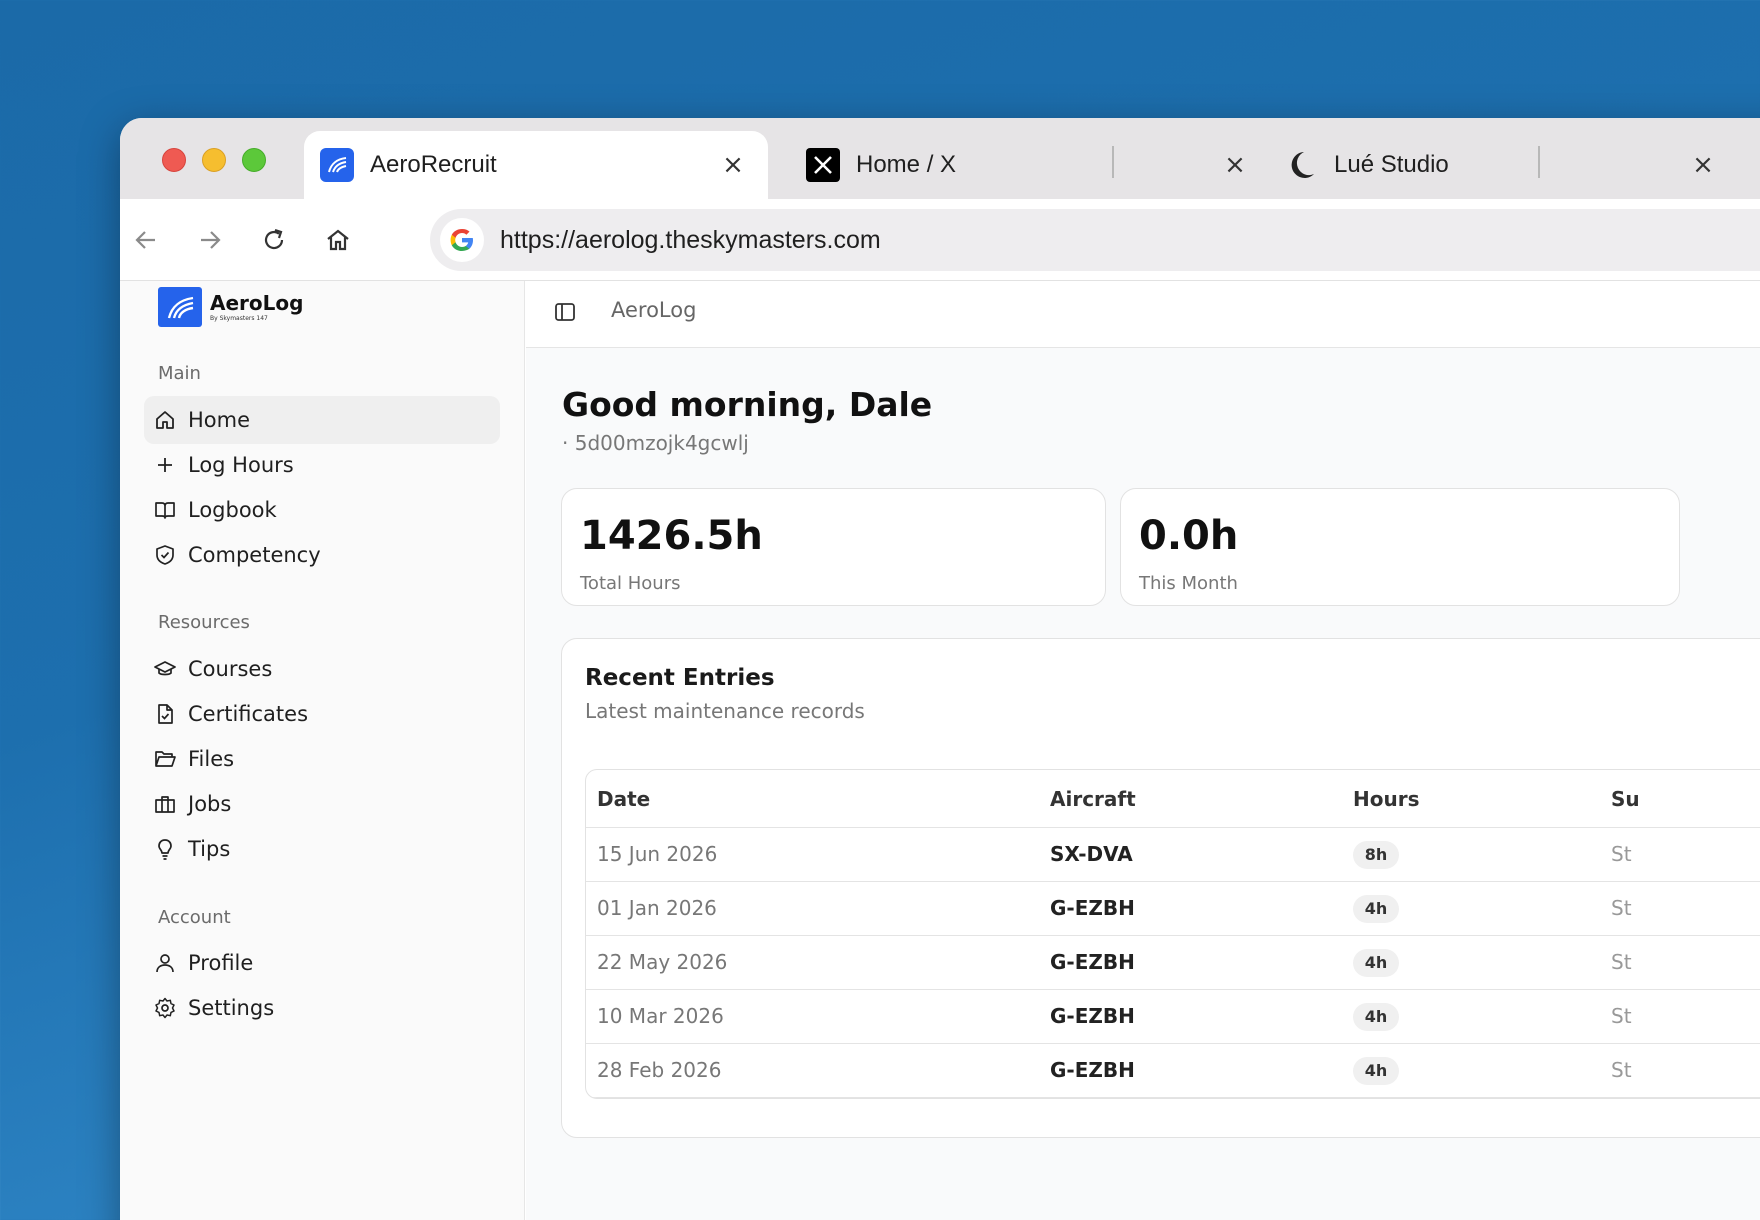 This screenshot has width=1760, height=1220. Describe the element at coordinates (1503, 165) in the screenshot. I see `tab-lue-studio: Lué Studio ×` at that location.